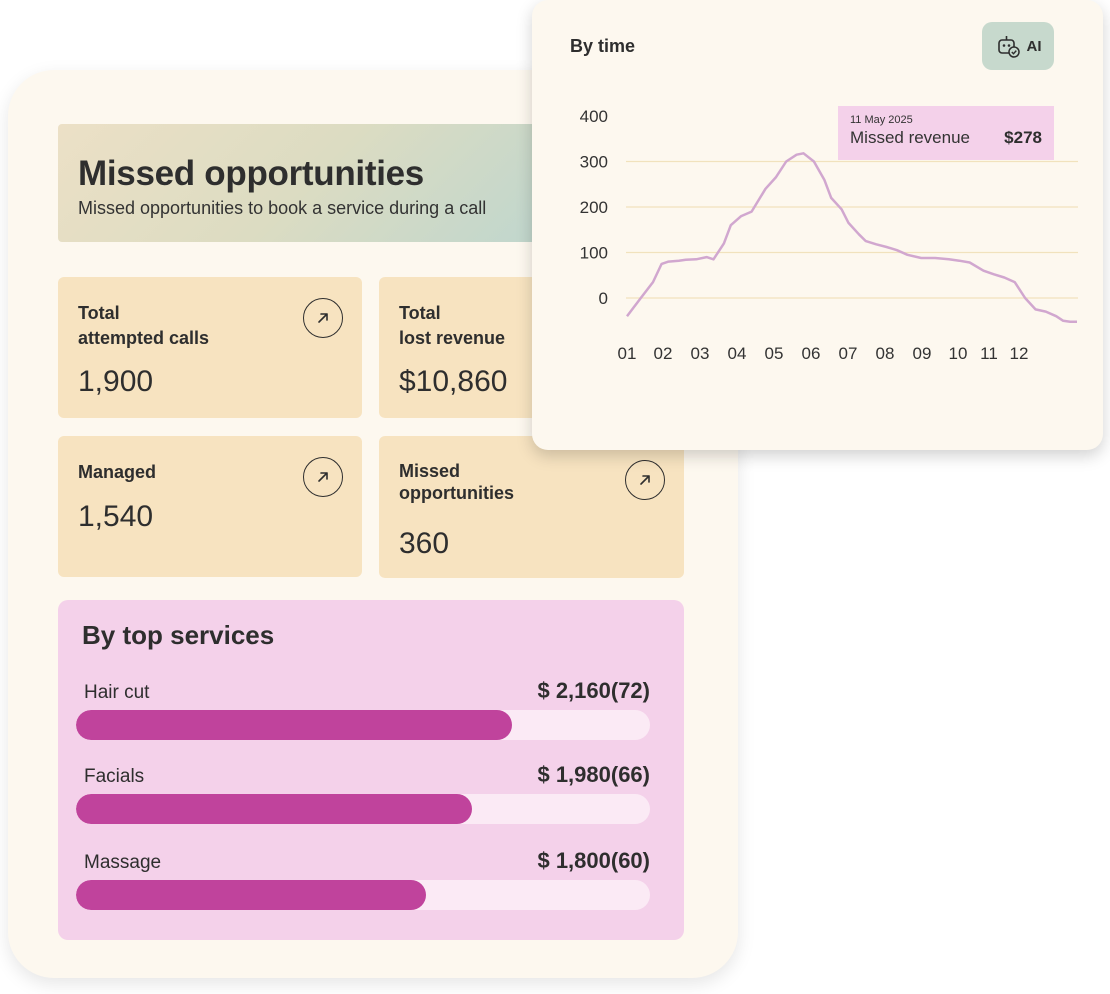 Image resolution: width=1110 pixels, height=994 pixels. Describe the element at coordinates (123, 862) in the screenshot. I see `service-name: Massage` at that location.